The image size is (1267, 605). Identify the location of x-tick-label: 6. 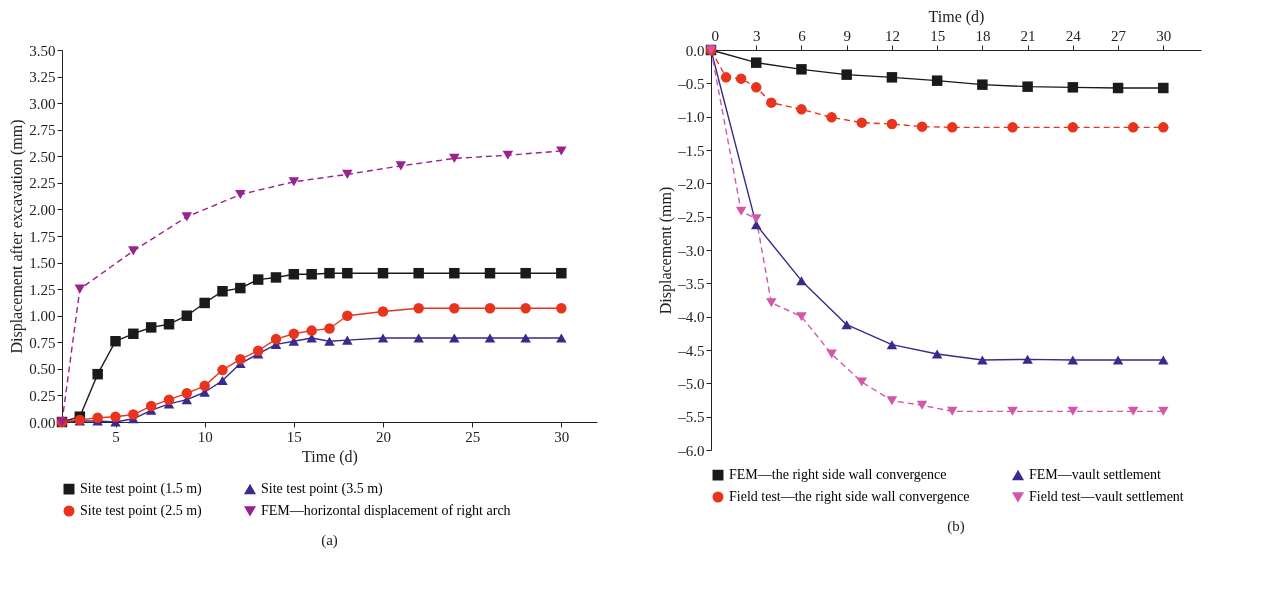
(802, 35).